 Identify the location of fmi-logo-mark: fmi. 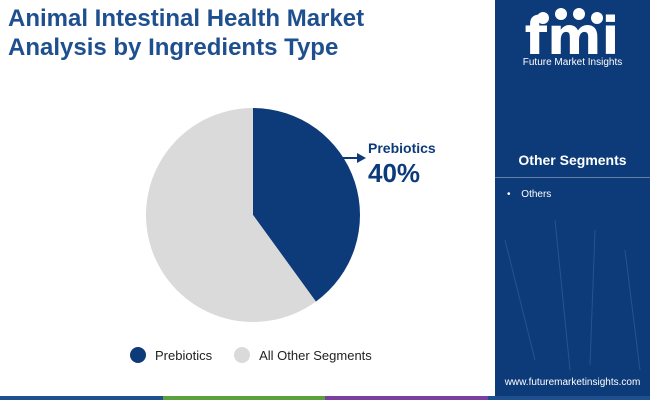
(572, 34).